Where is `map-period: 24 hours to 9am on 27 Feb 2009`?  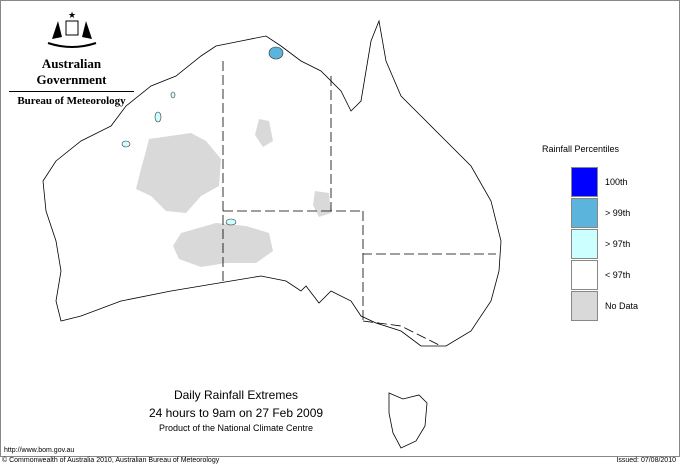
map-period: 24 hours to 9am on 27 Feb 2009 is located at coordinates (236, 413).